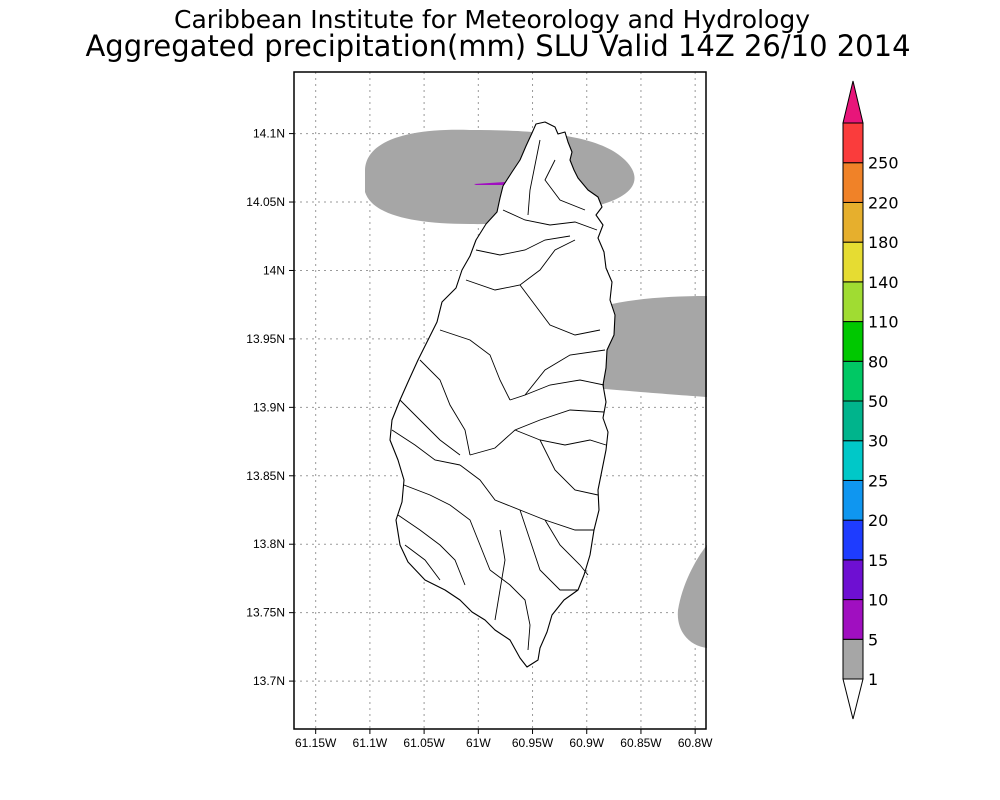  Describe the element at coordinates (269, 134) in the screenshot. I see `y-tick-label: 14.1N` at that location.